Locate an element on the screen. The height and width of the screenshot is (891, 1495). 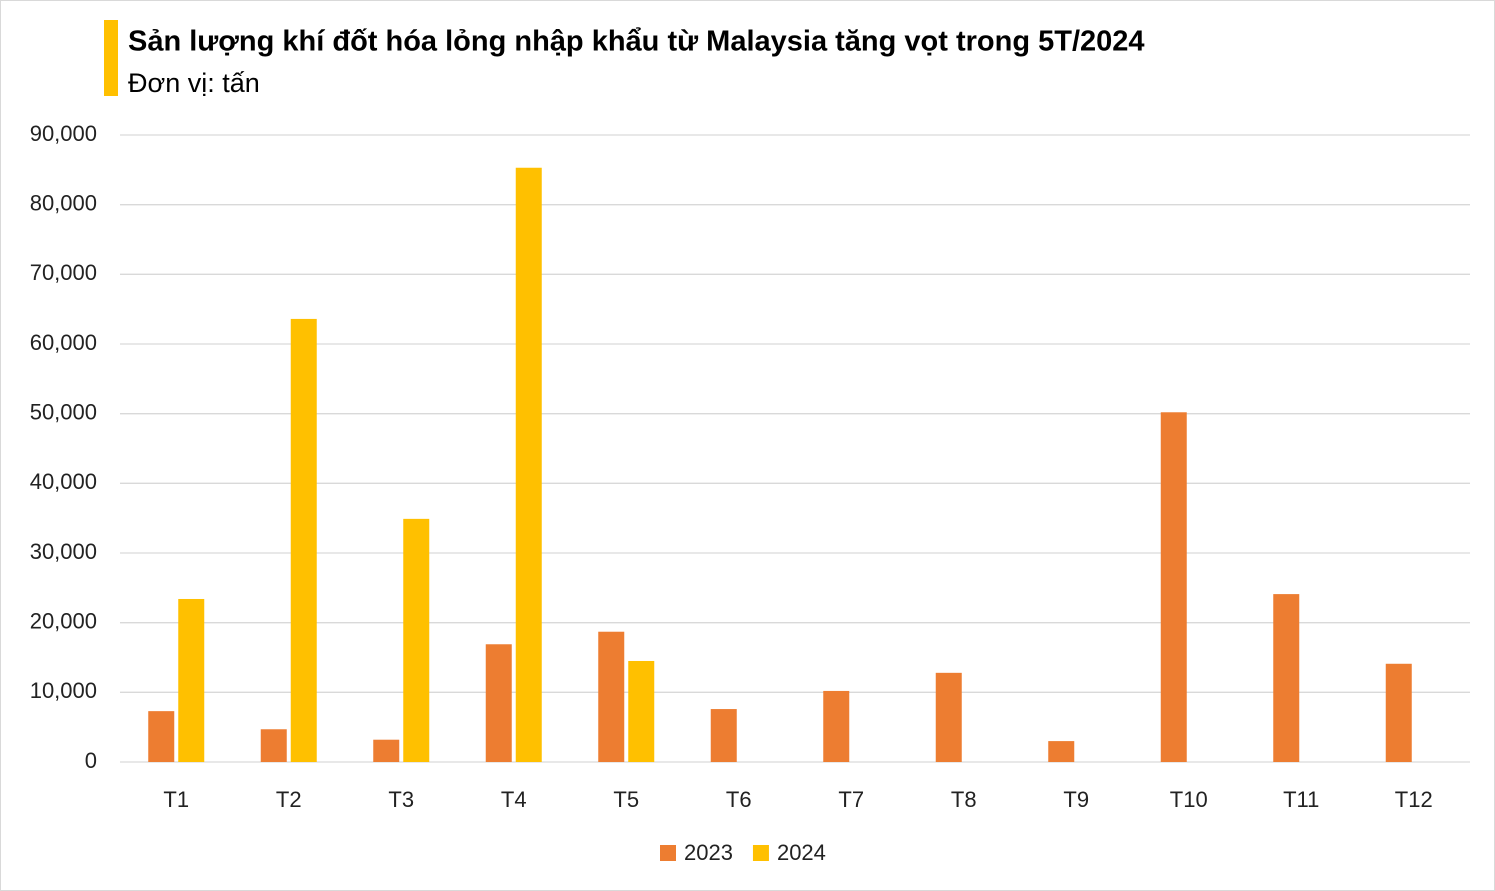
y-tick-label: 50,000 is located at coordinates (63, 411).